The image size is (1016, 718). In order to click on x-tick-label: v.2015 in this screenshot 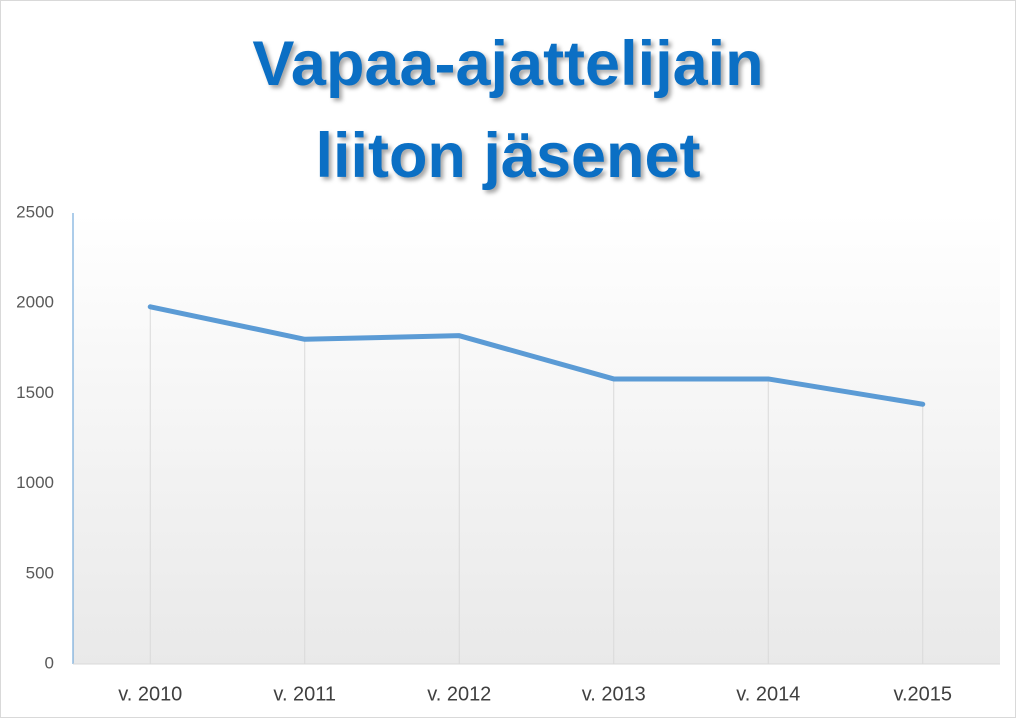, I will do `click(922, 694)`.